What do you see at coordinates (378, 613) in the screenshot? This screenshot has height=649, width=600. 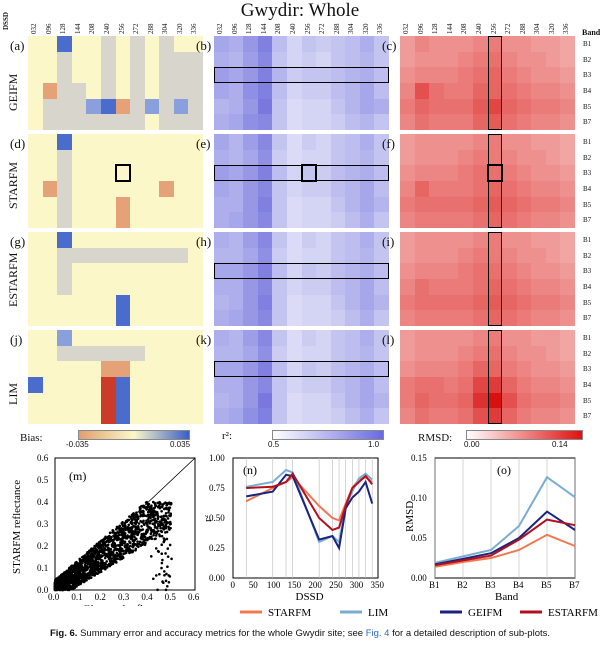 I see `legend-label-lim: LIM` at bounding box center [378, 613].